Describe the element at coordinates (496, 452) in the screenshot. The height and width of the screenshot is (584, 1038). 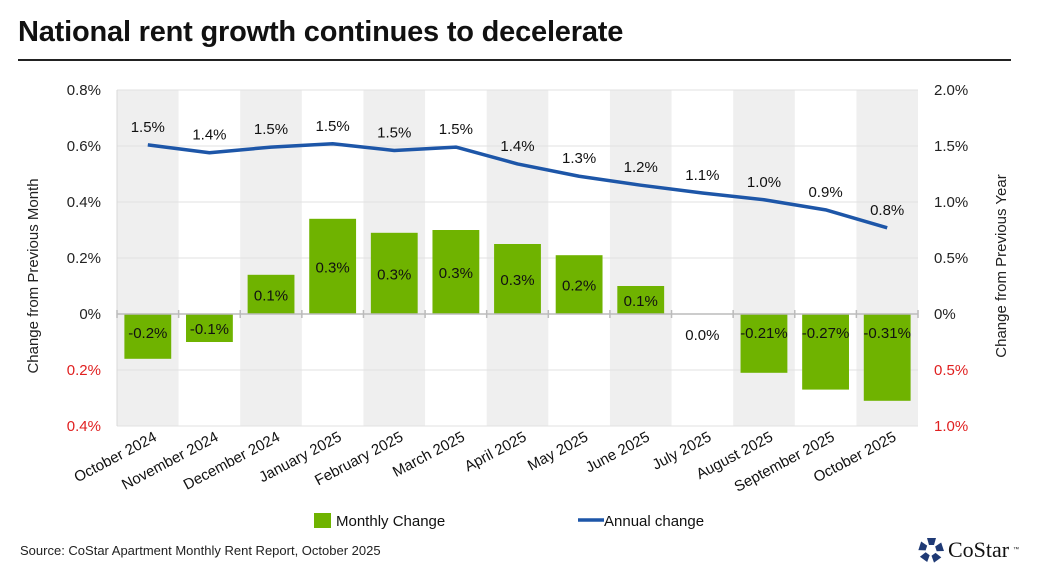
I see `x-tick-label: April 2025` at that location.